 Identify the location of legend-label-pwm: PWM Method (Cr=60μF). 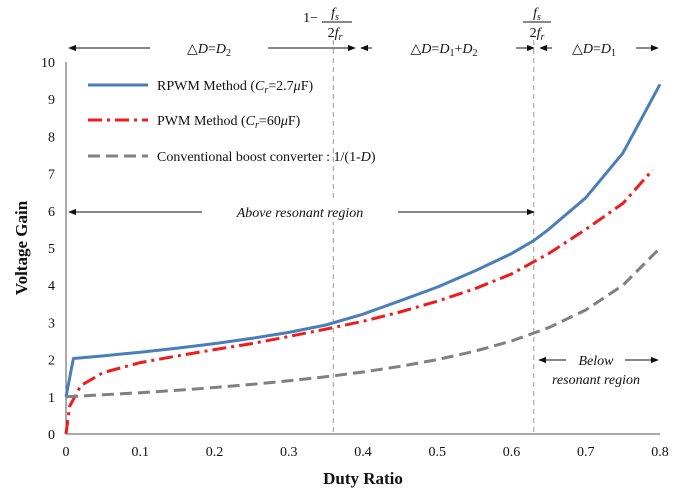
(229, 122).